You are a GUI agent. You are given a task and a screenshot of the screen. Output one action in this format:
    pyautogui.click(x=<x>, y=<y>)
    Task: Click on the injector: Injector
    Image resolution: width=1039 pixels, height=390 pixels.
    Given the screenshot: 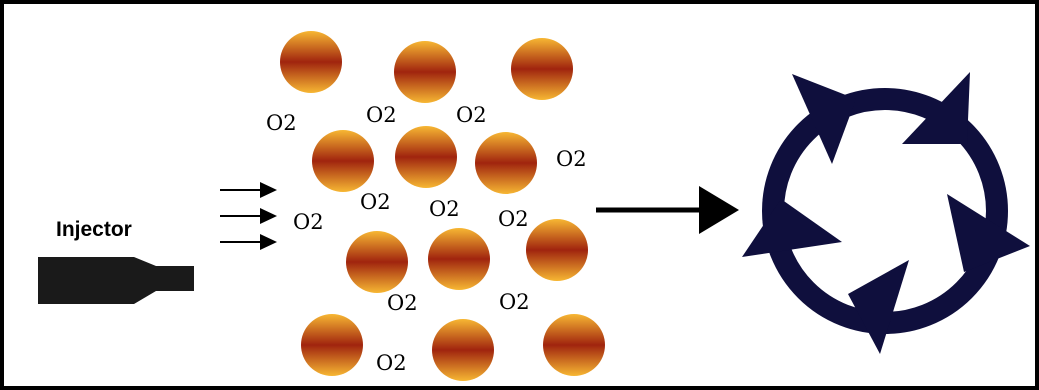 What is the action you would take?
    pyautogui.click(x=116, y=261)
    